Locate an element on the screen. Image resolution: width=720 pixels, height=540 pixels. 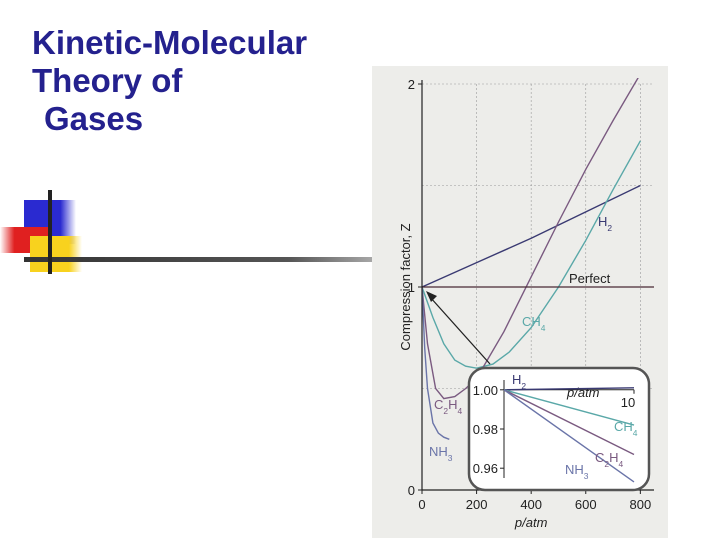
y-tick-label: 2 is located at coordinates (411, 84).